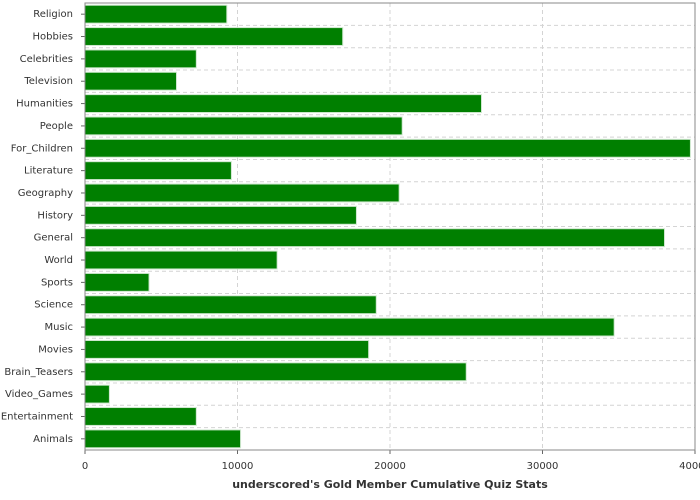 The width and height of the screenshot is (700, 500). Describe the element at coordinates (390, 466) in the screenshot. I see `x-tick-label: 20000` at that location.